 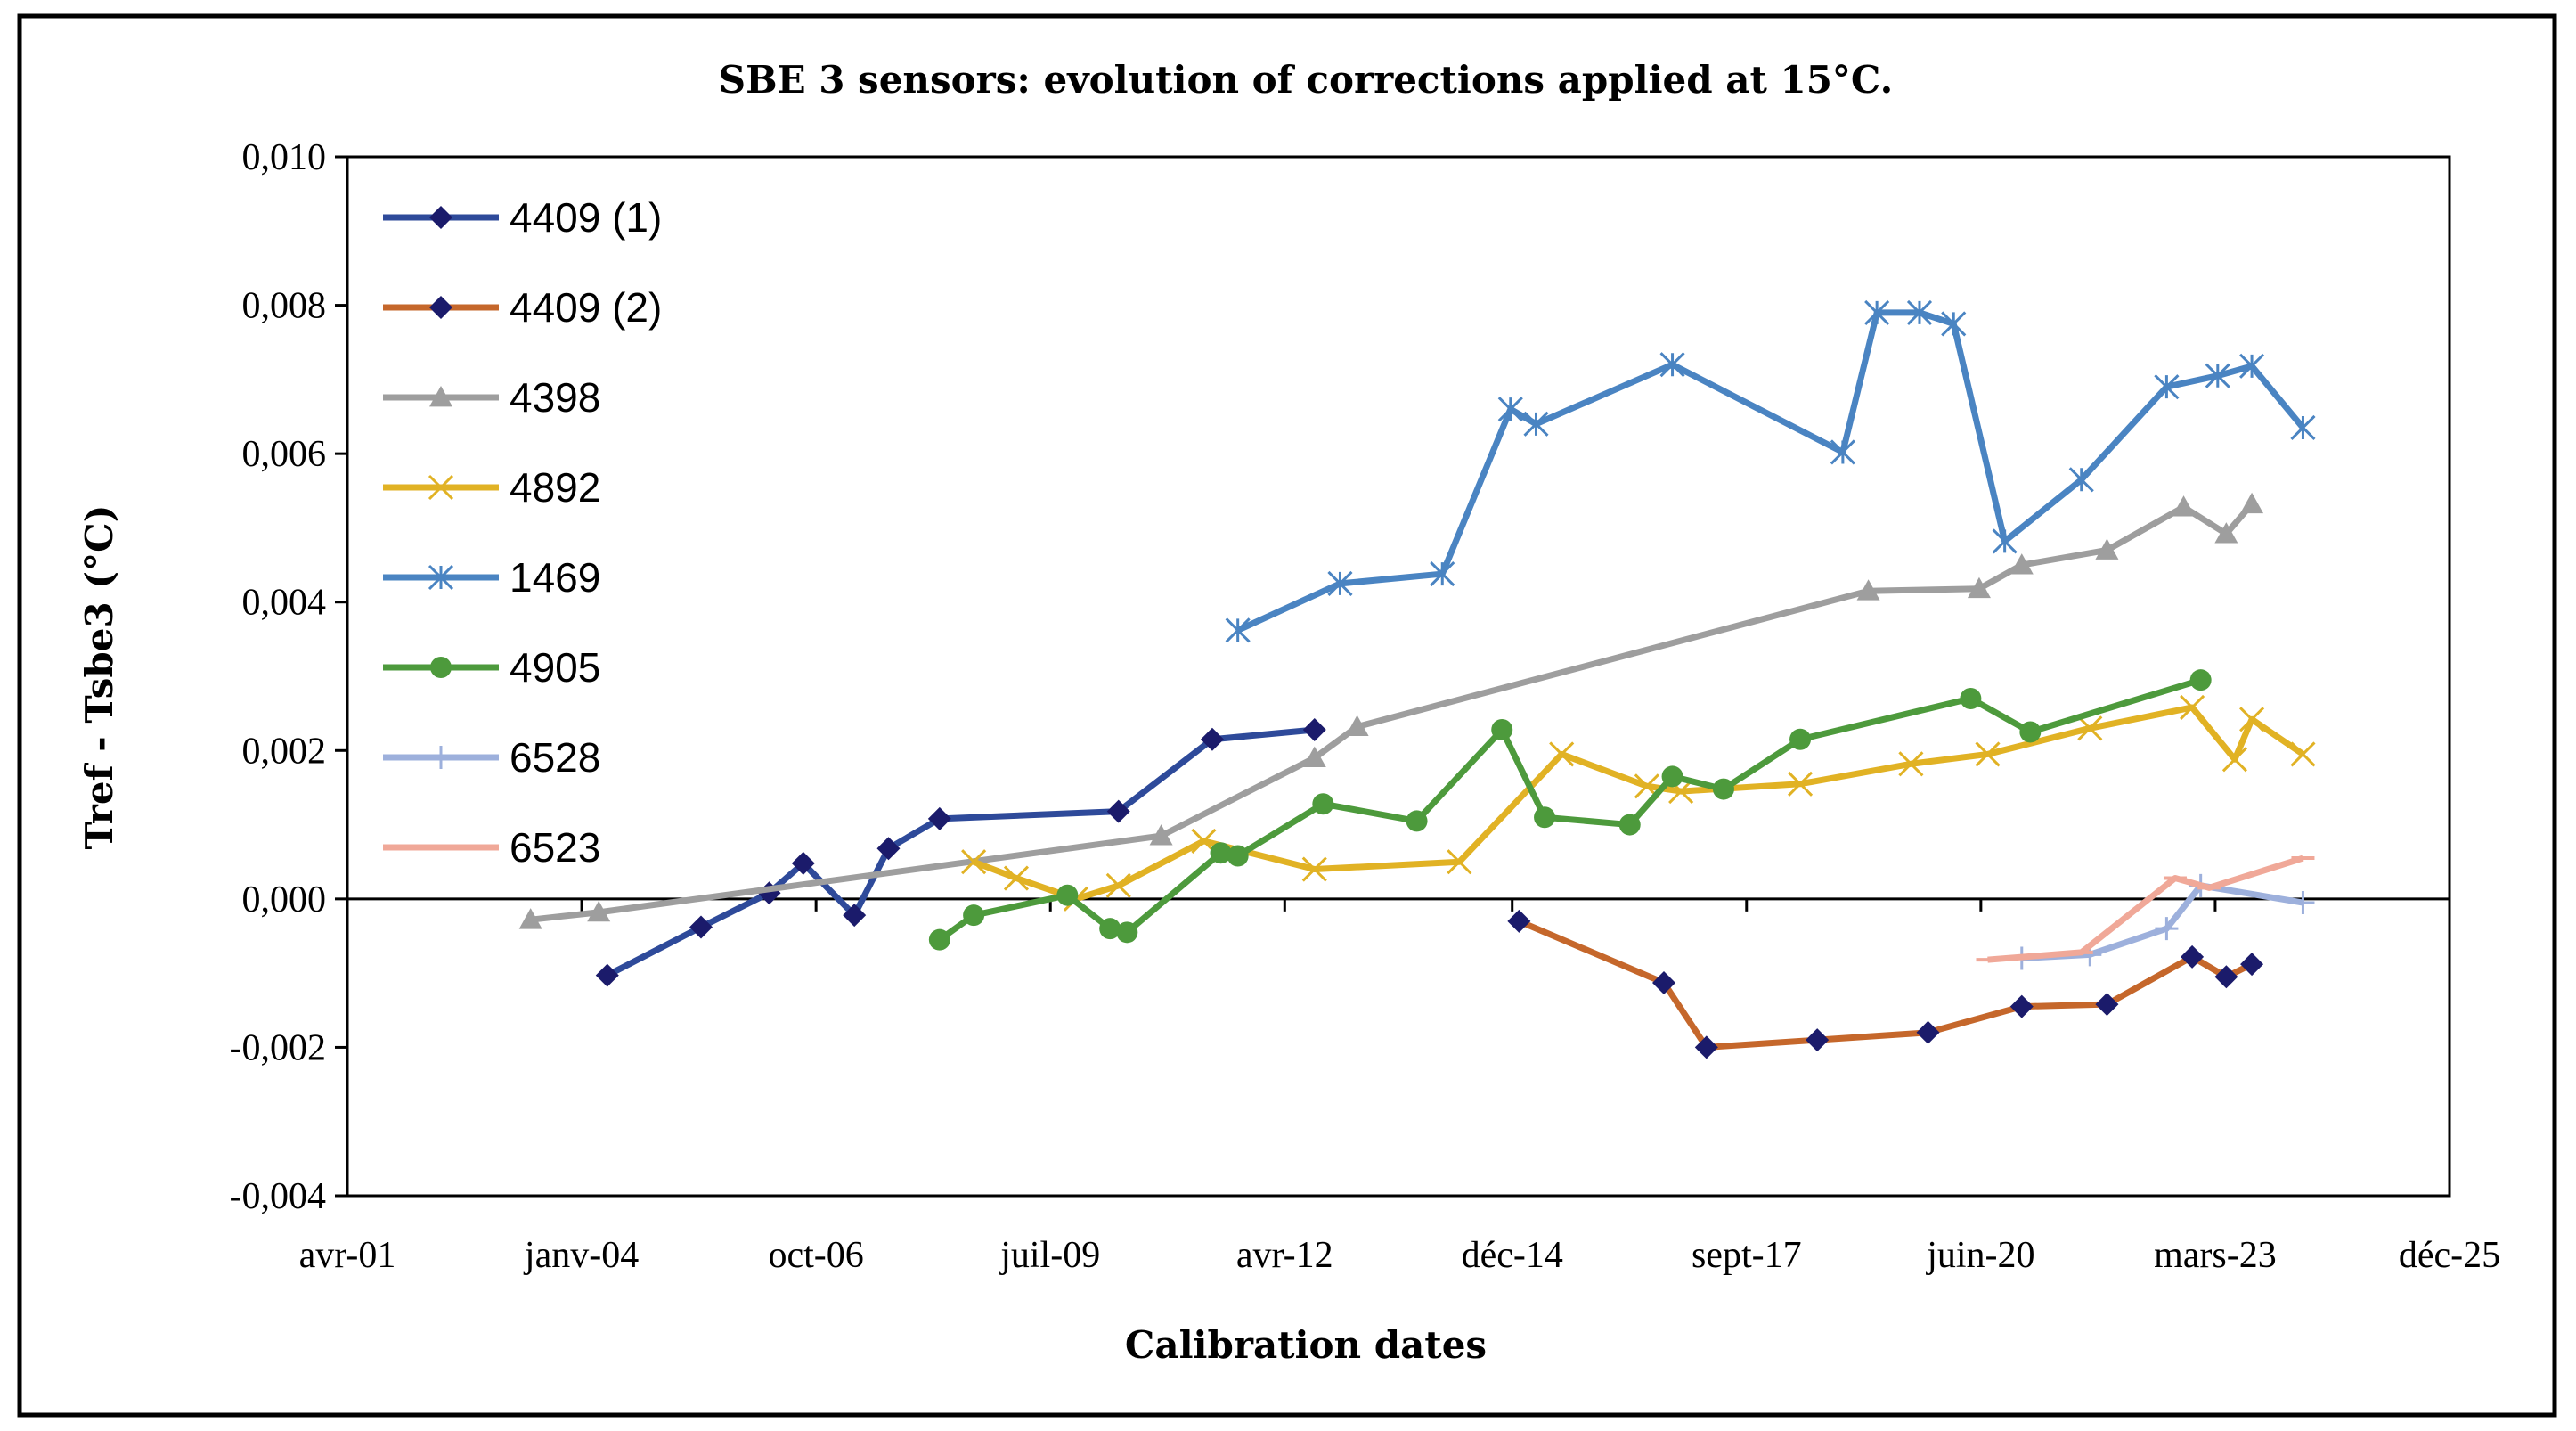 I want to click on legend-item: 4409 (1), so click(x=522, y=217).